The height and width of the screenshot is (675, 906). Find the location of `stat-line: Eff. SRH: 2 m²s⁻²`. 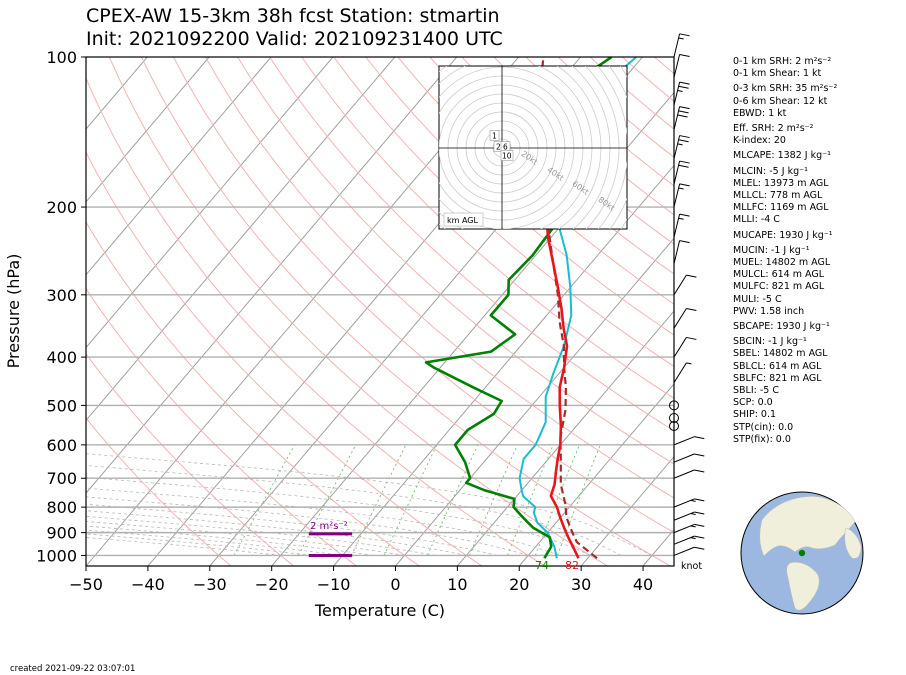

stat-line: Eff. SRH: 2 m²s⁻² is located at coordinates (773, 129).